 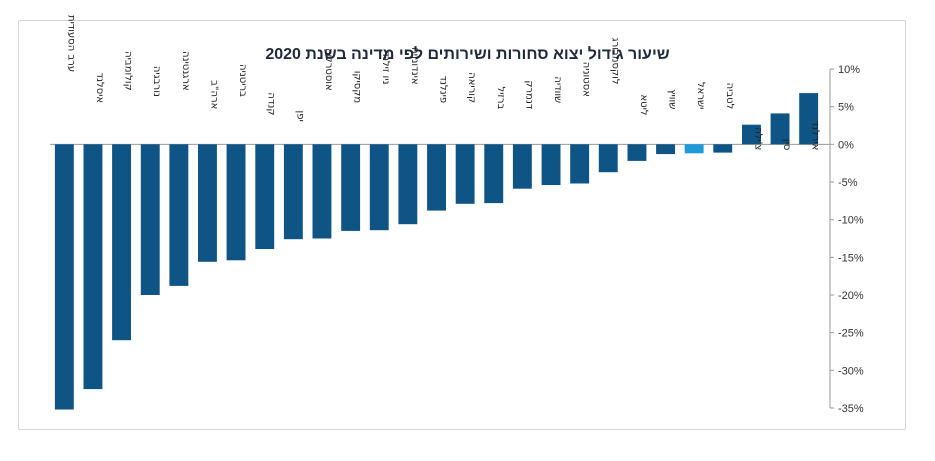 I want to click on y-tick-label: -5%, so click(x=848, y=183).